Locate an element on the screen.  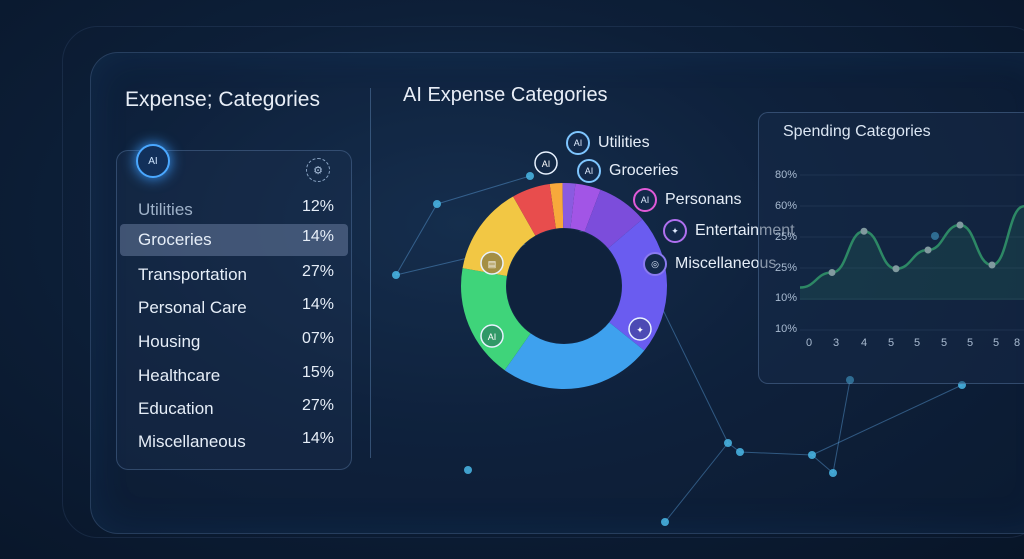
legend-utilities: AI Utilities is located at coordinates (608, 143).